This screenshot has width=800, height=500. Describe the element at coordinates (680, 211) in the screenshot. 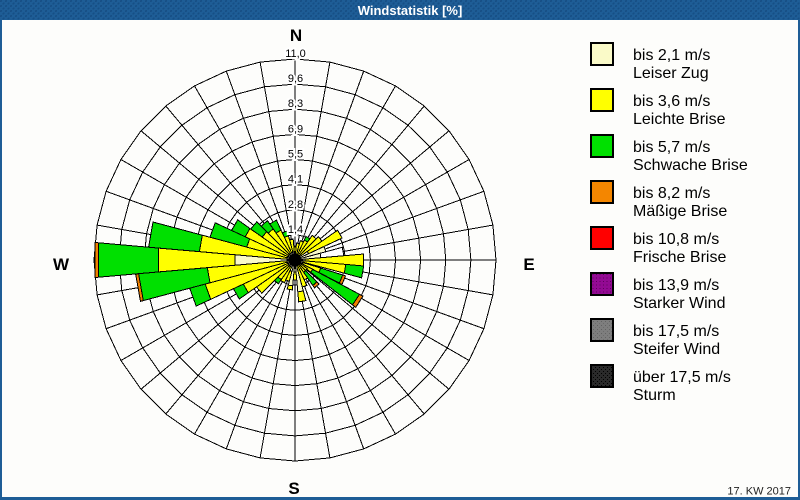

I see `svg-text: Mäßige Brise` at that location.